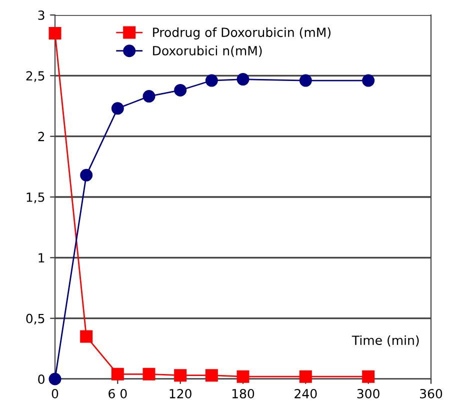 This screenshot has width=449, height=410. What do you see at coordinates (431, 393) in the screenshot?
I see `x-tick-label: 360` at bounding box center [431, 393].